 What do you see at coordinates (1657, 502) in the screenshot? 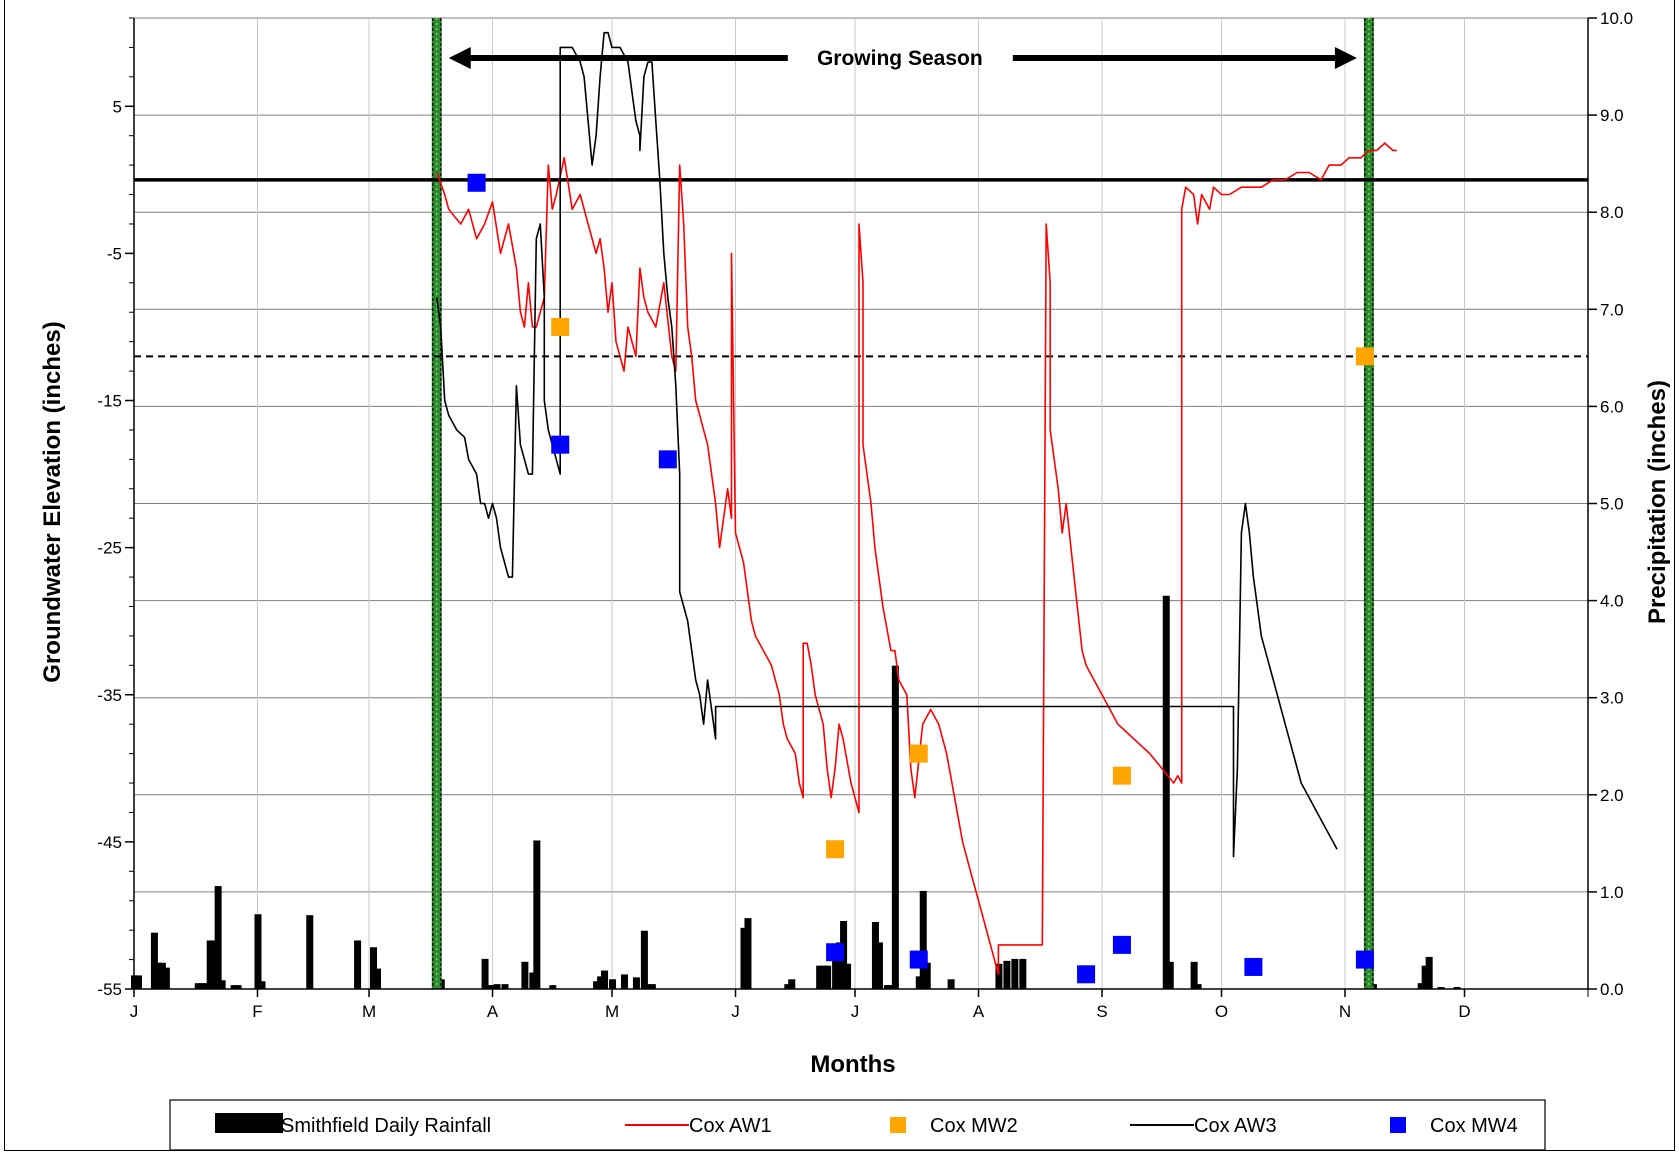
I see `y-axis-right-title: Precipitation (inches)` at bounding box center [1657, 502].